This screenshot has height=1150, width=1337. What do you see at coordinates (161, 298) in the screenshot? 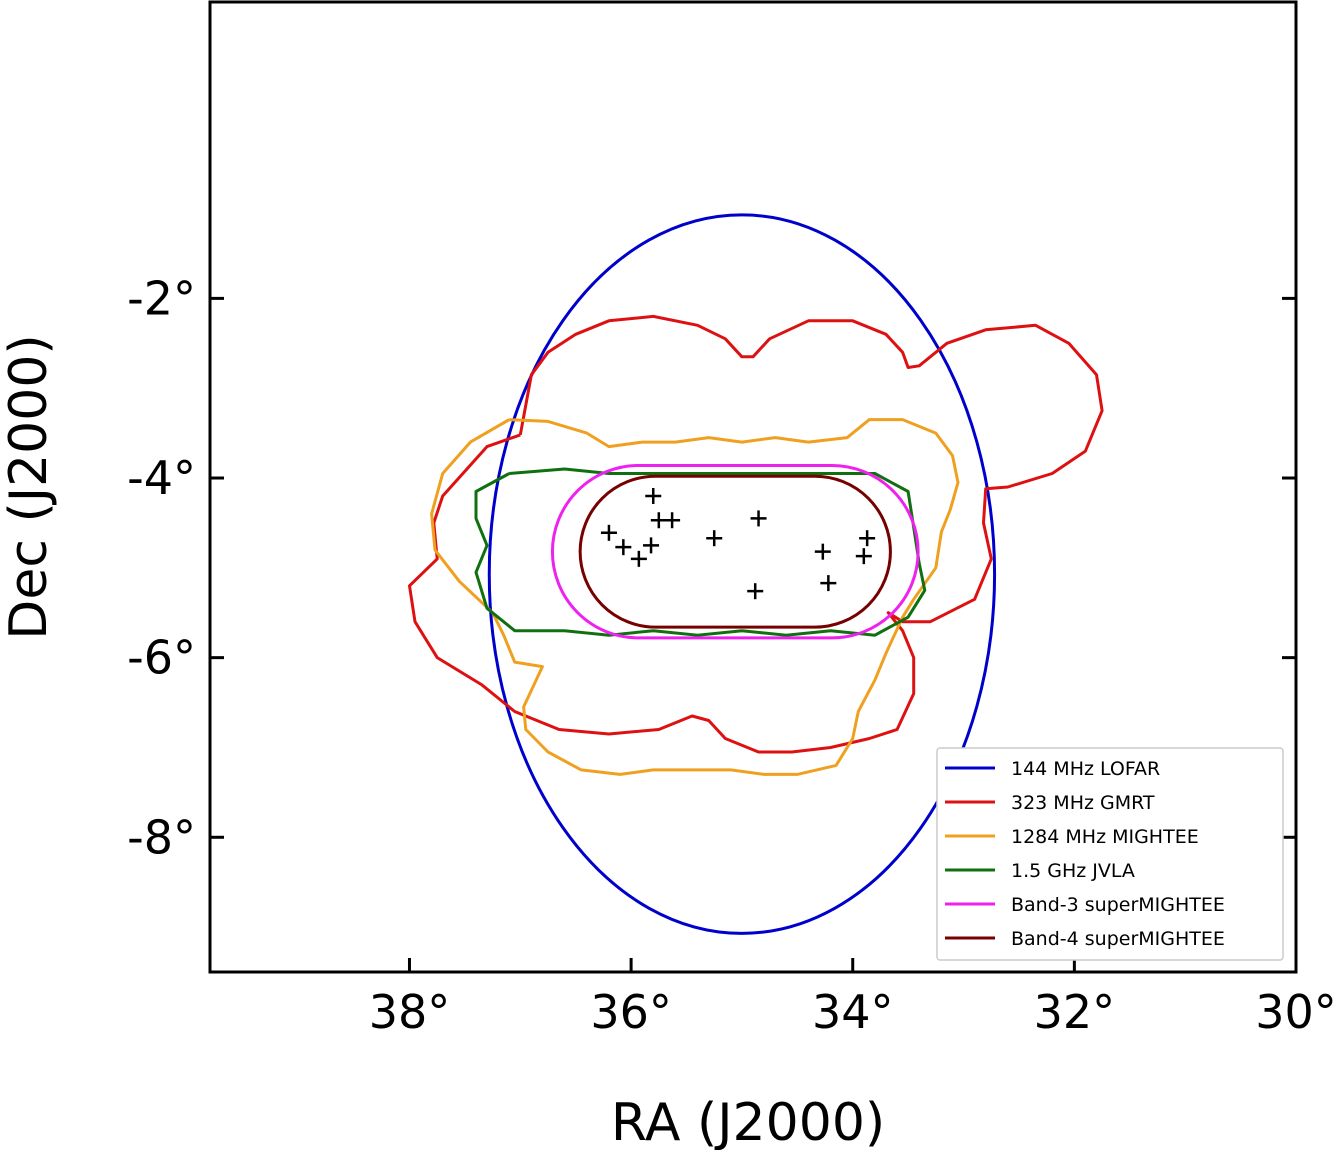
I see `y-tick-label: -2°` at bounding box center [161, 298].